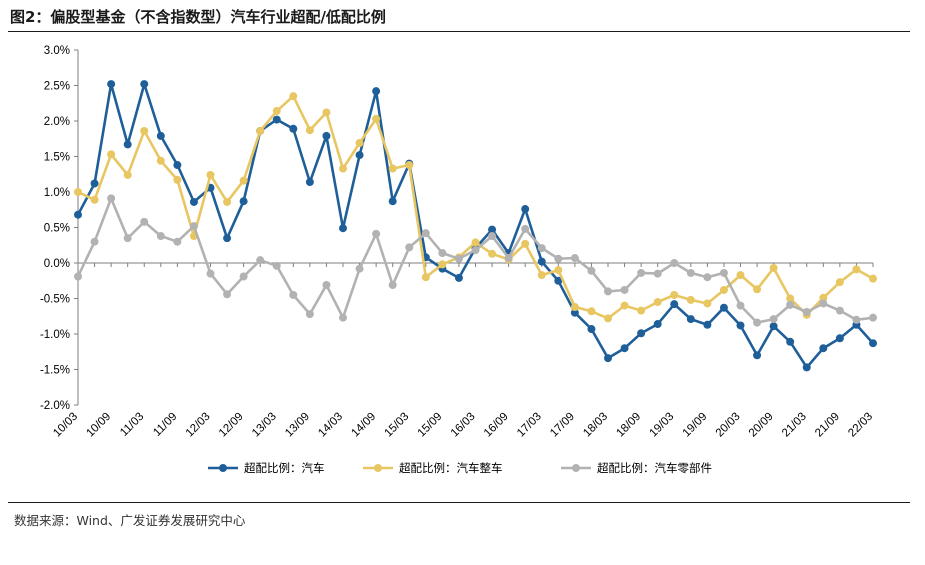  Describe the element at coordinates (860, 425) in the screenshot. I see `x-tick-label: 22/03` at that location.